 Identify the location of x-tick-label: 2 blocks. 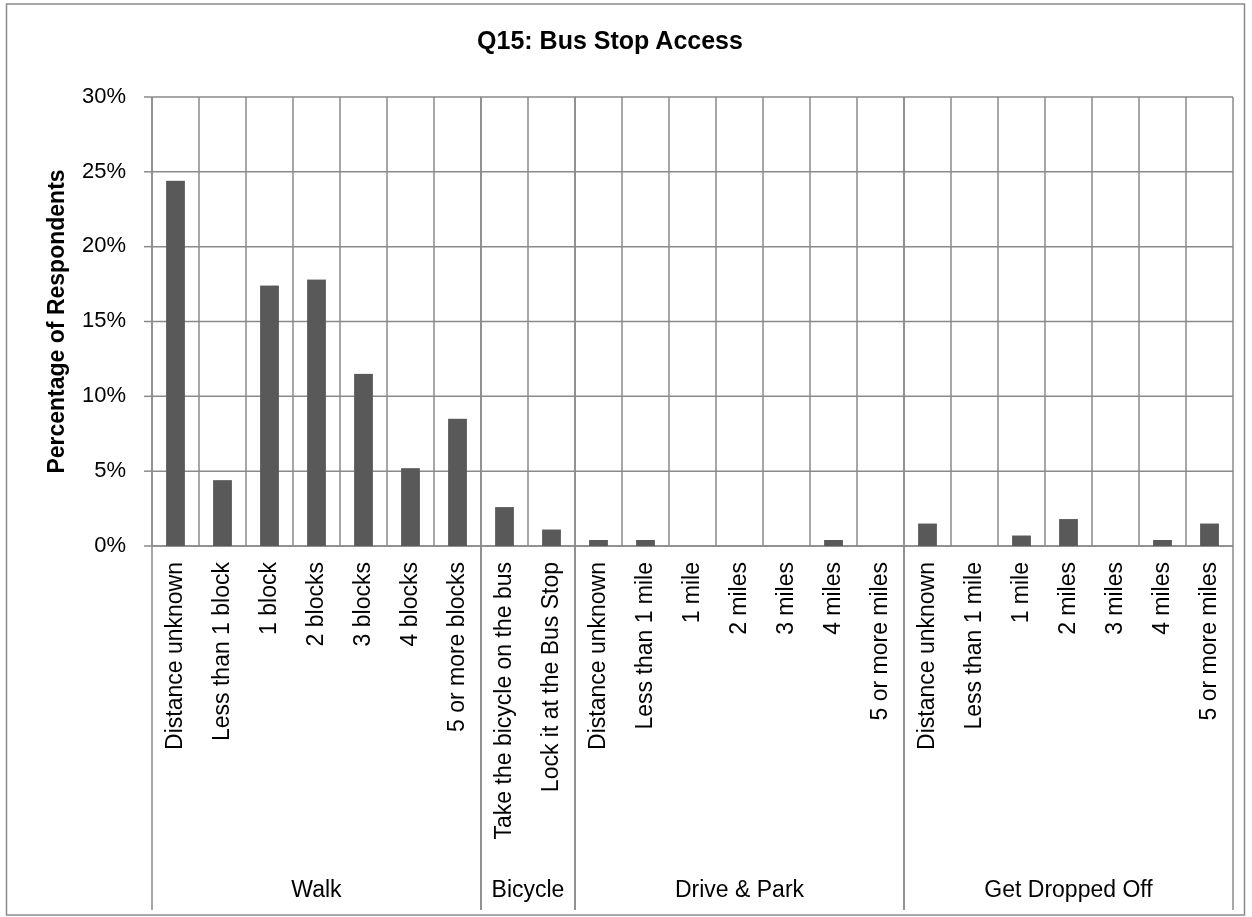
(314, 604).